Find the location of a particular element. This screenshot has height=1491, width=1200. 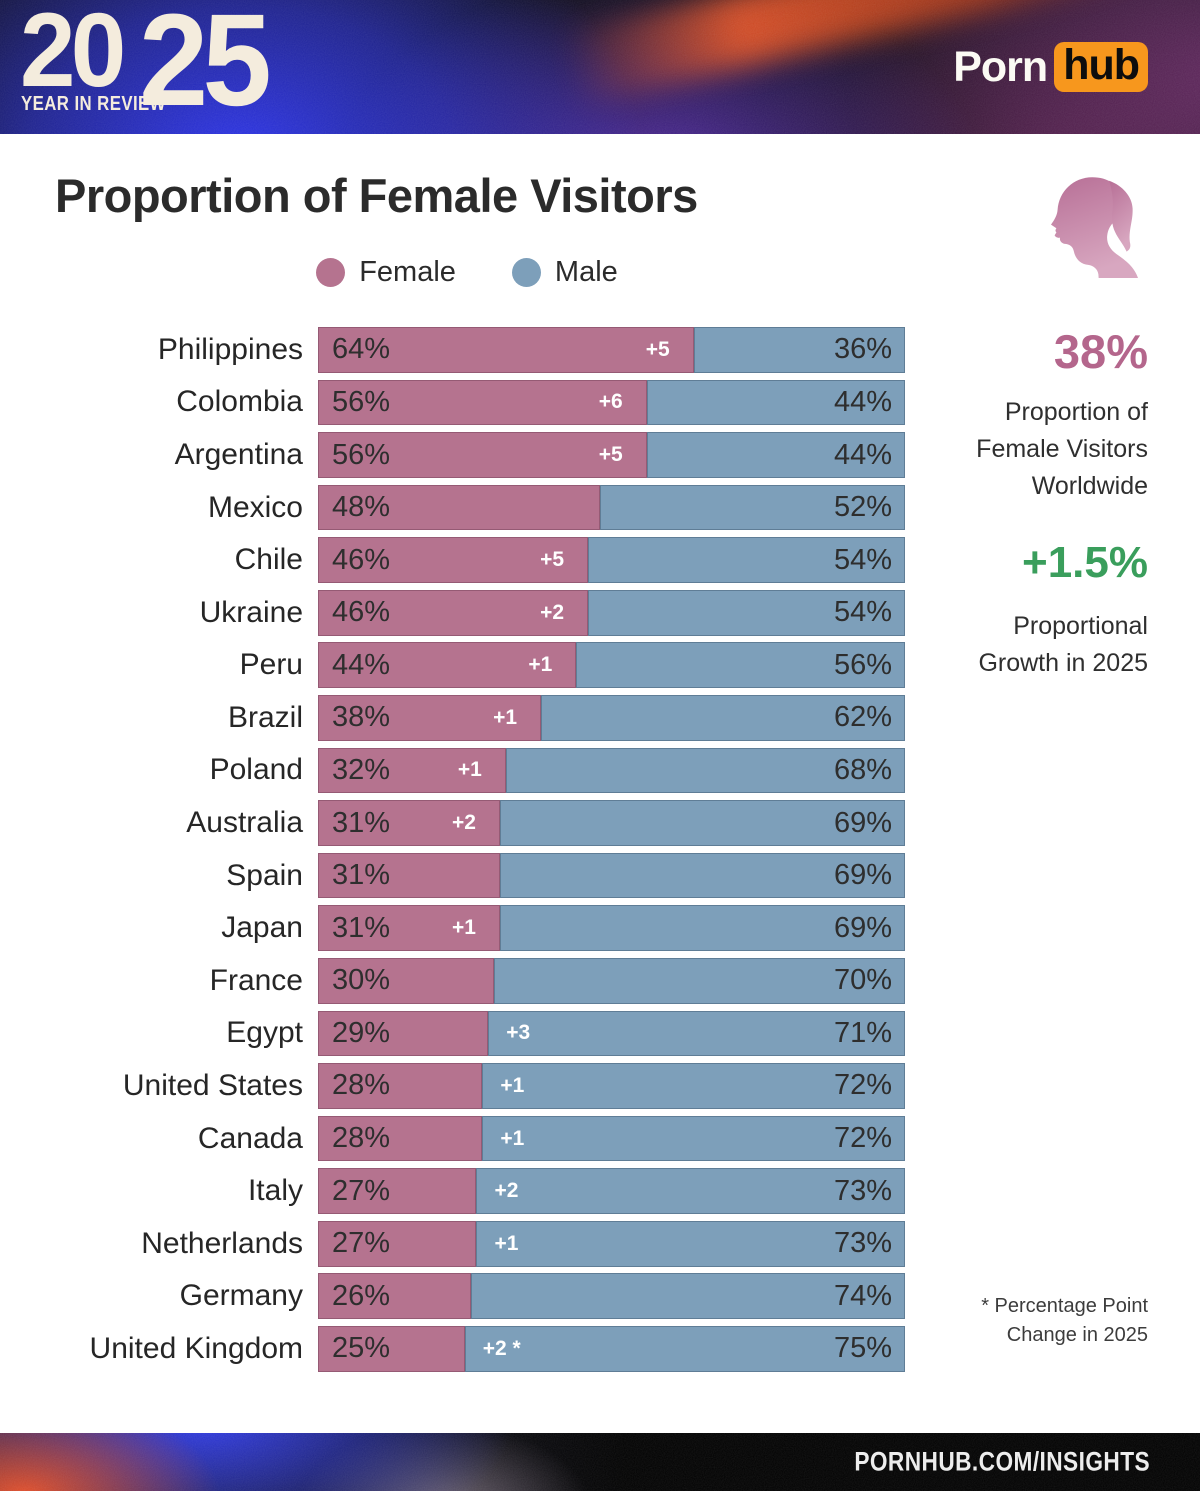

female-percent-label: 28% is located at coordinates (361, 1138).